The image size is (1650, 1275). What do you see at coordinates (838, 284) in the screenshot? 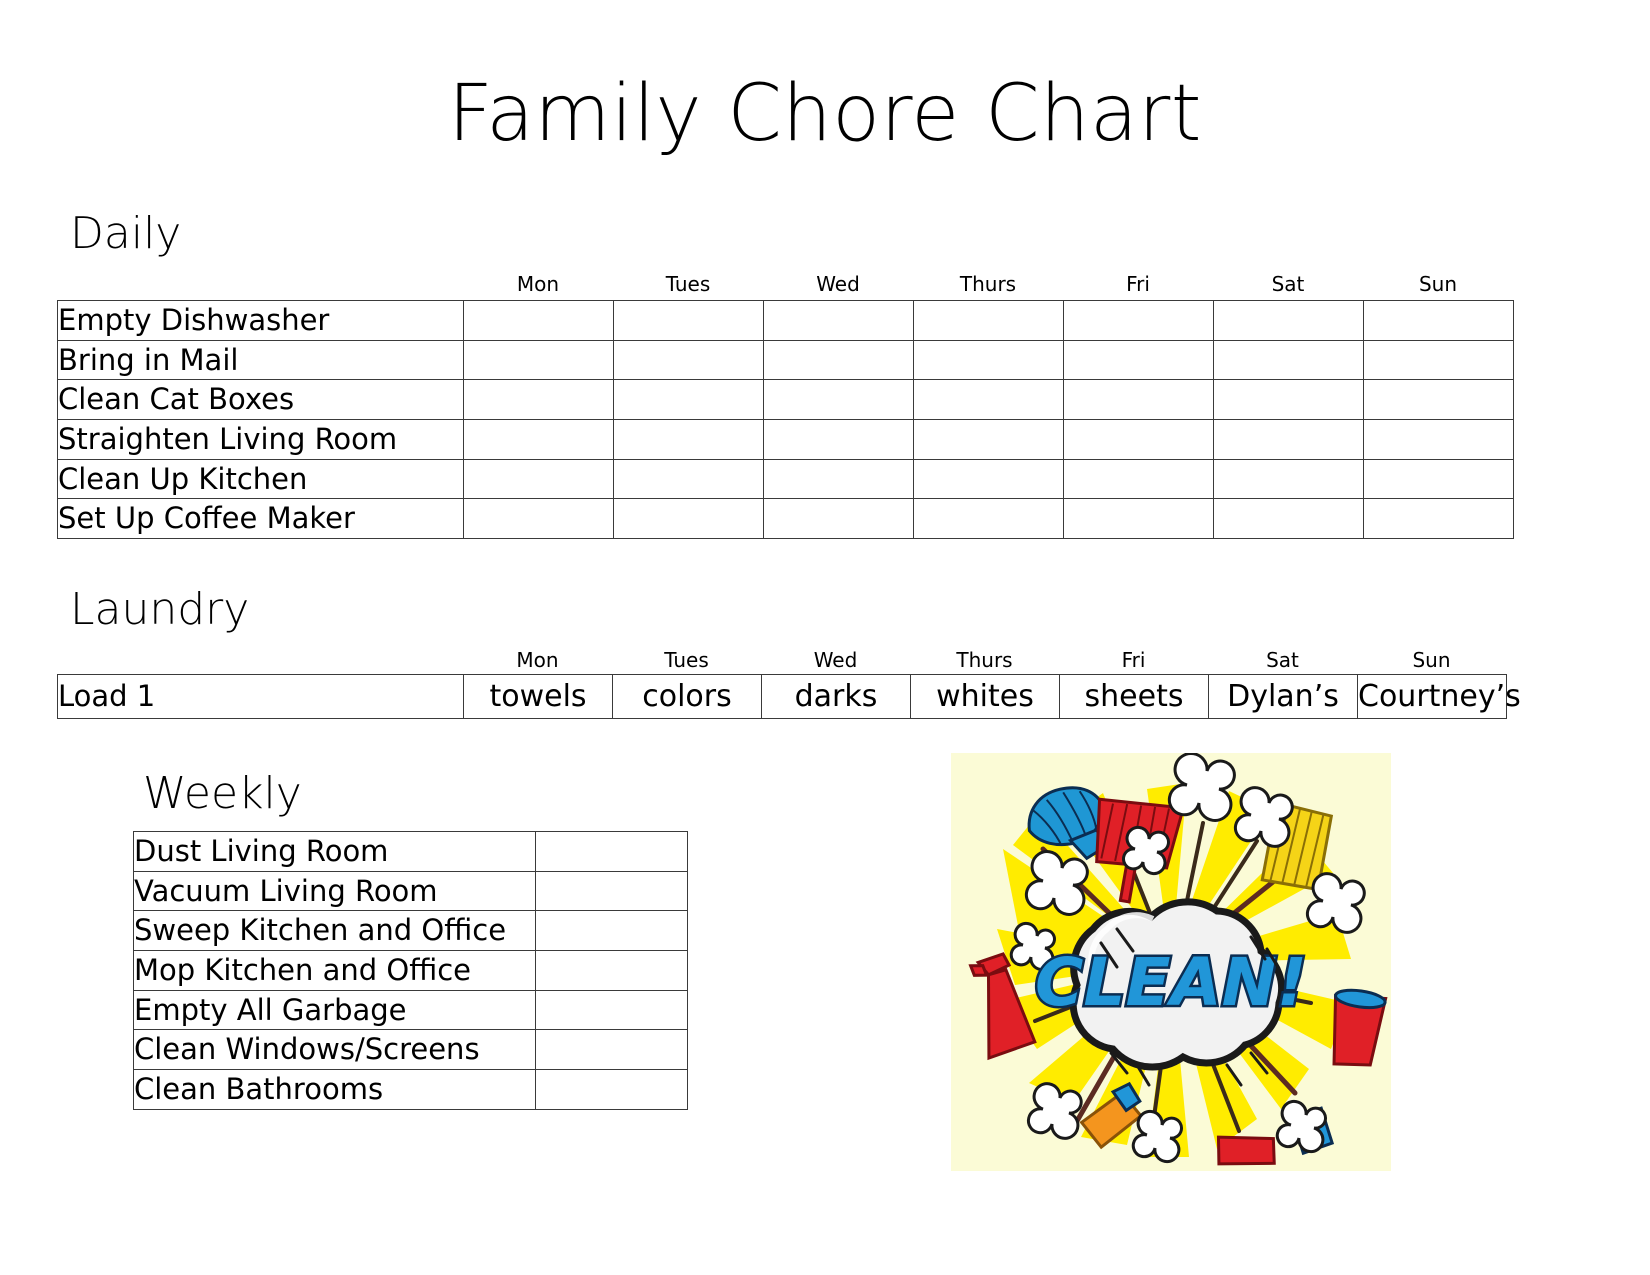
I see `daily-day-header-wed: Wed` at bounding box center [838, 284].